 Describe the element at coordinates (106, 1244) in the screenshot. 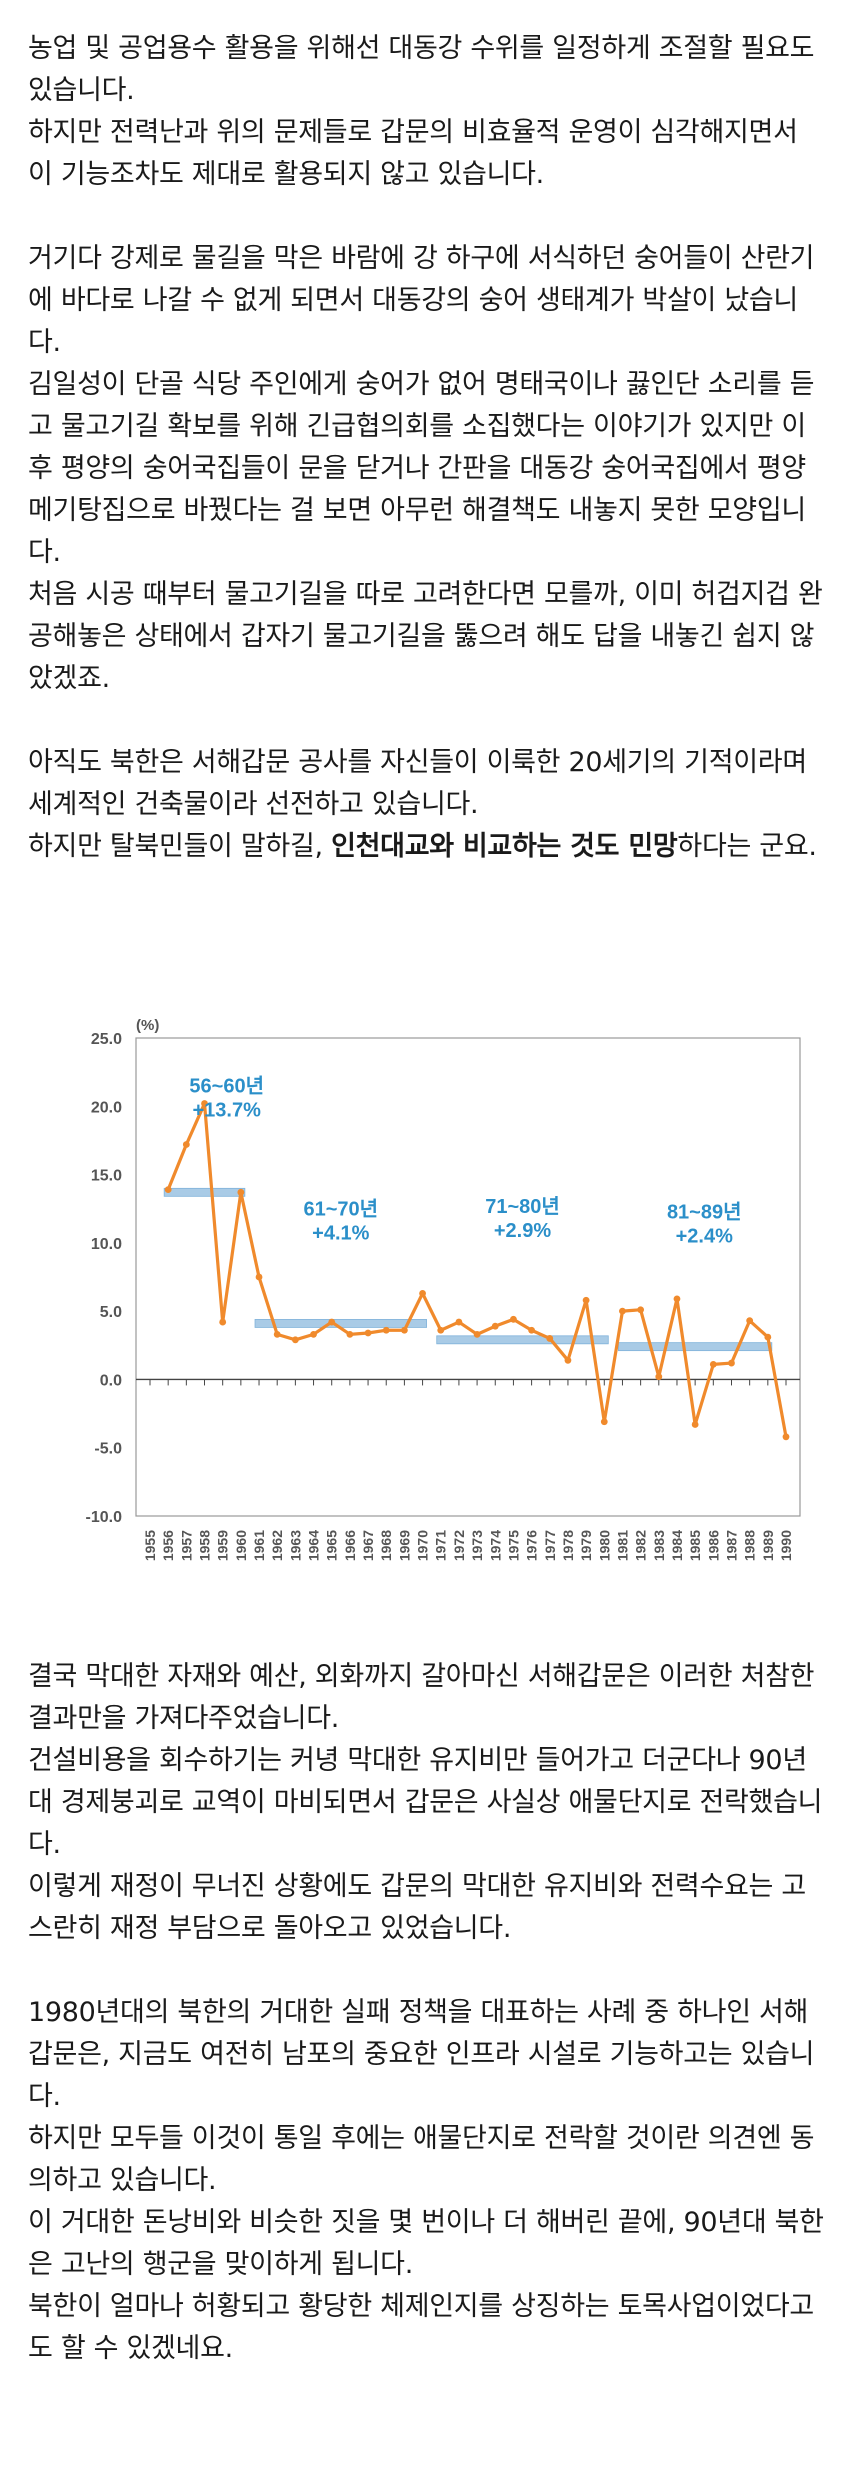

I see `y-tick-label: 10.0` at that location.